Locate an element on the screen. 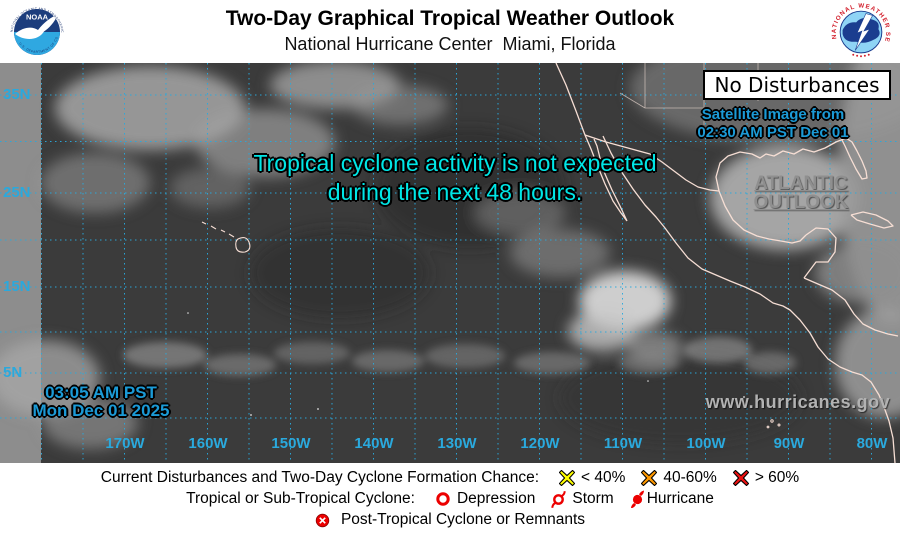  x-orange-icon is located at coordinates (649, 478).